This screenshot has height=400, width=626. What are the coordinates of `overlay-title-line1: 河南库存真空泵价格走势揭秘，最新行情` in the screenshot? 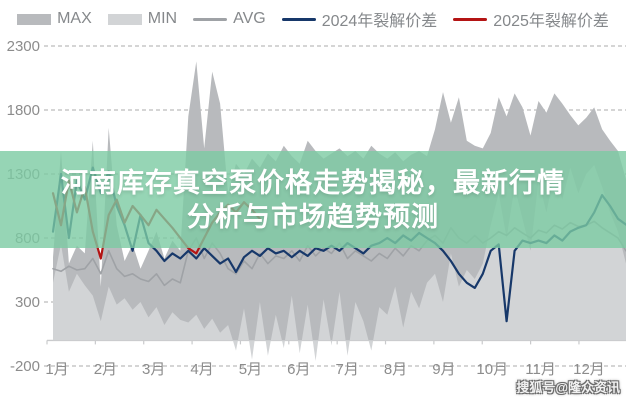 It's located at (313, 182).